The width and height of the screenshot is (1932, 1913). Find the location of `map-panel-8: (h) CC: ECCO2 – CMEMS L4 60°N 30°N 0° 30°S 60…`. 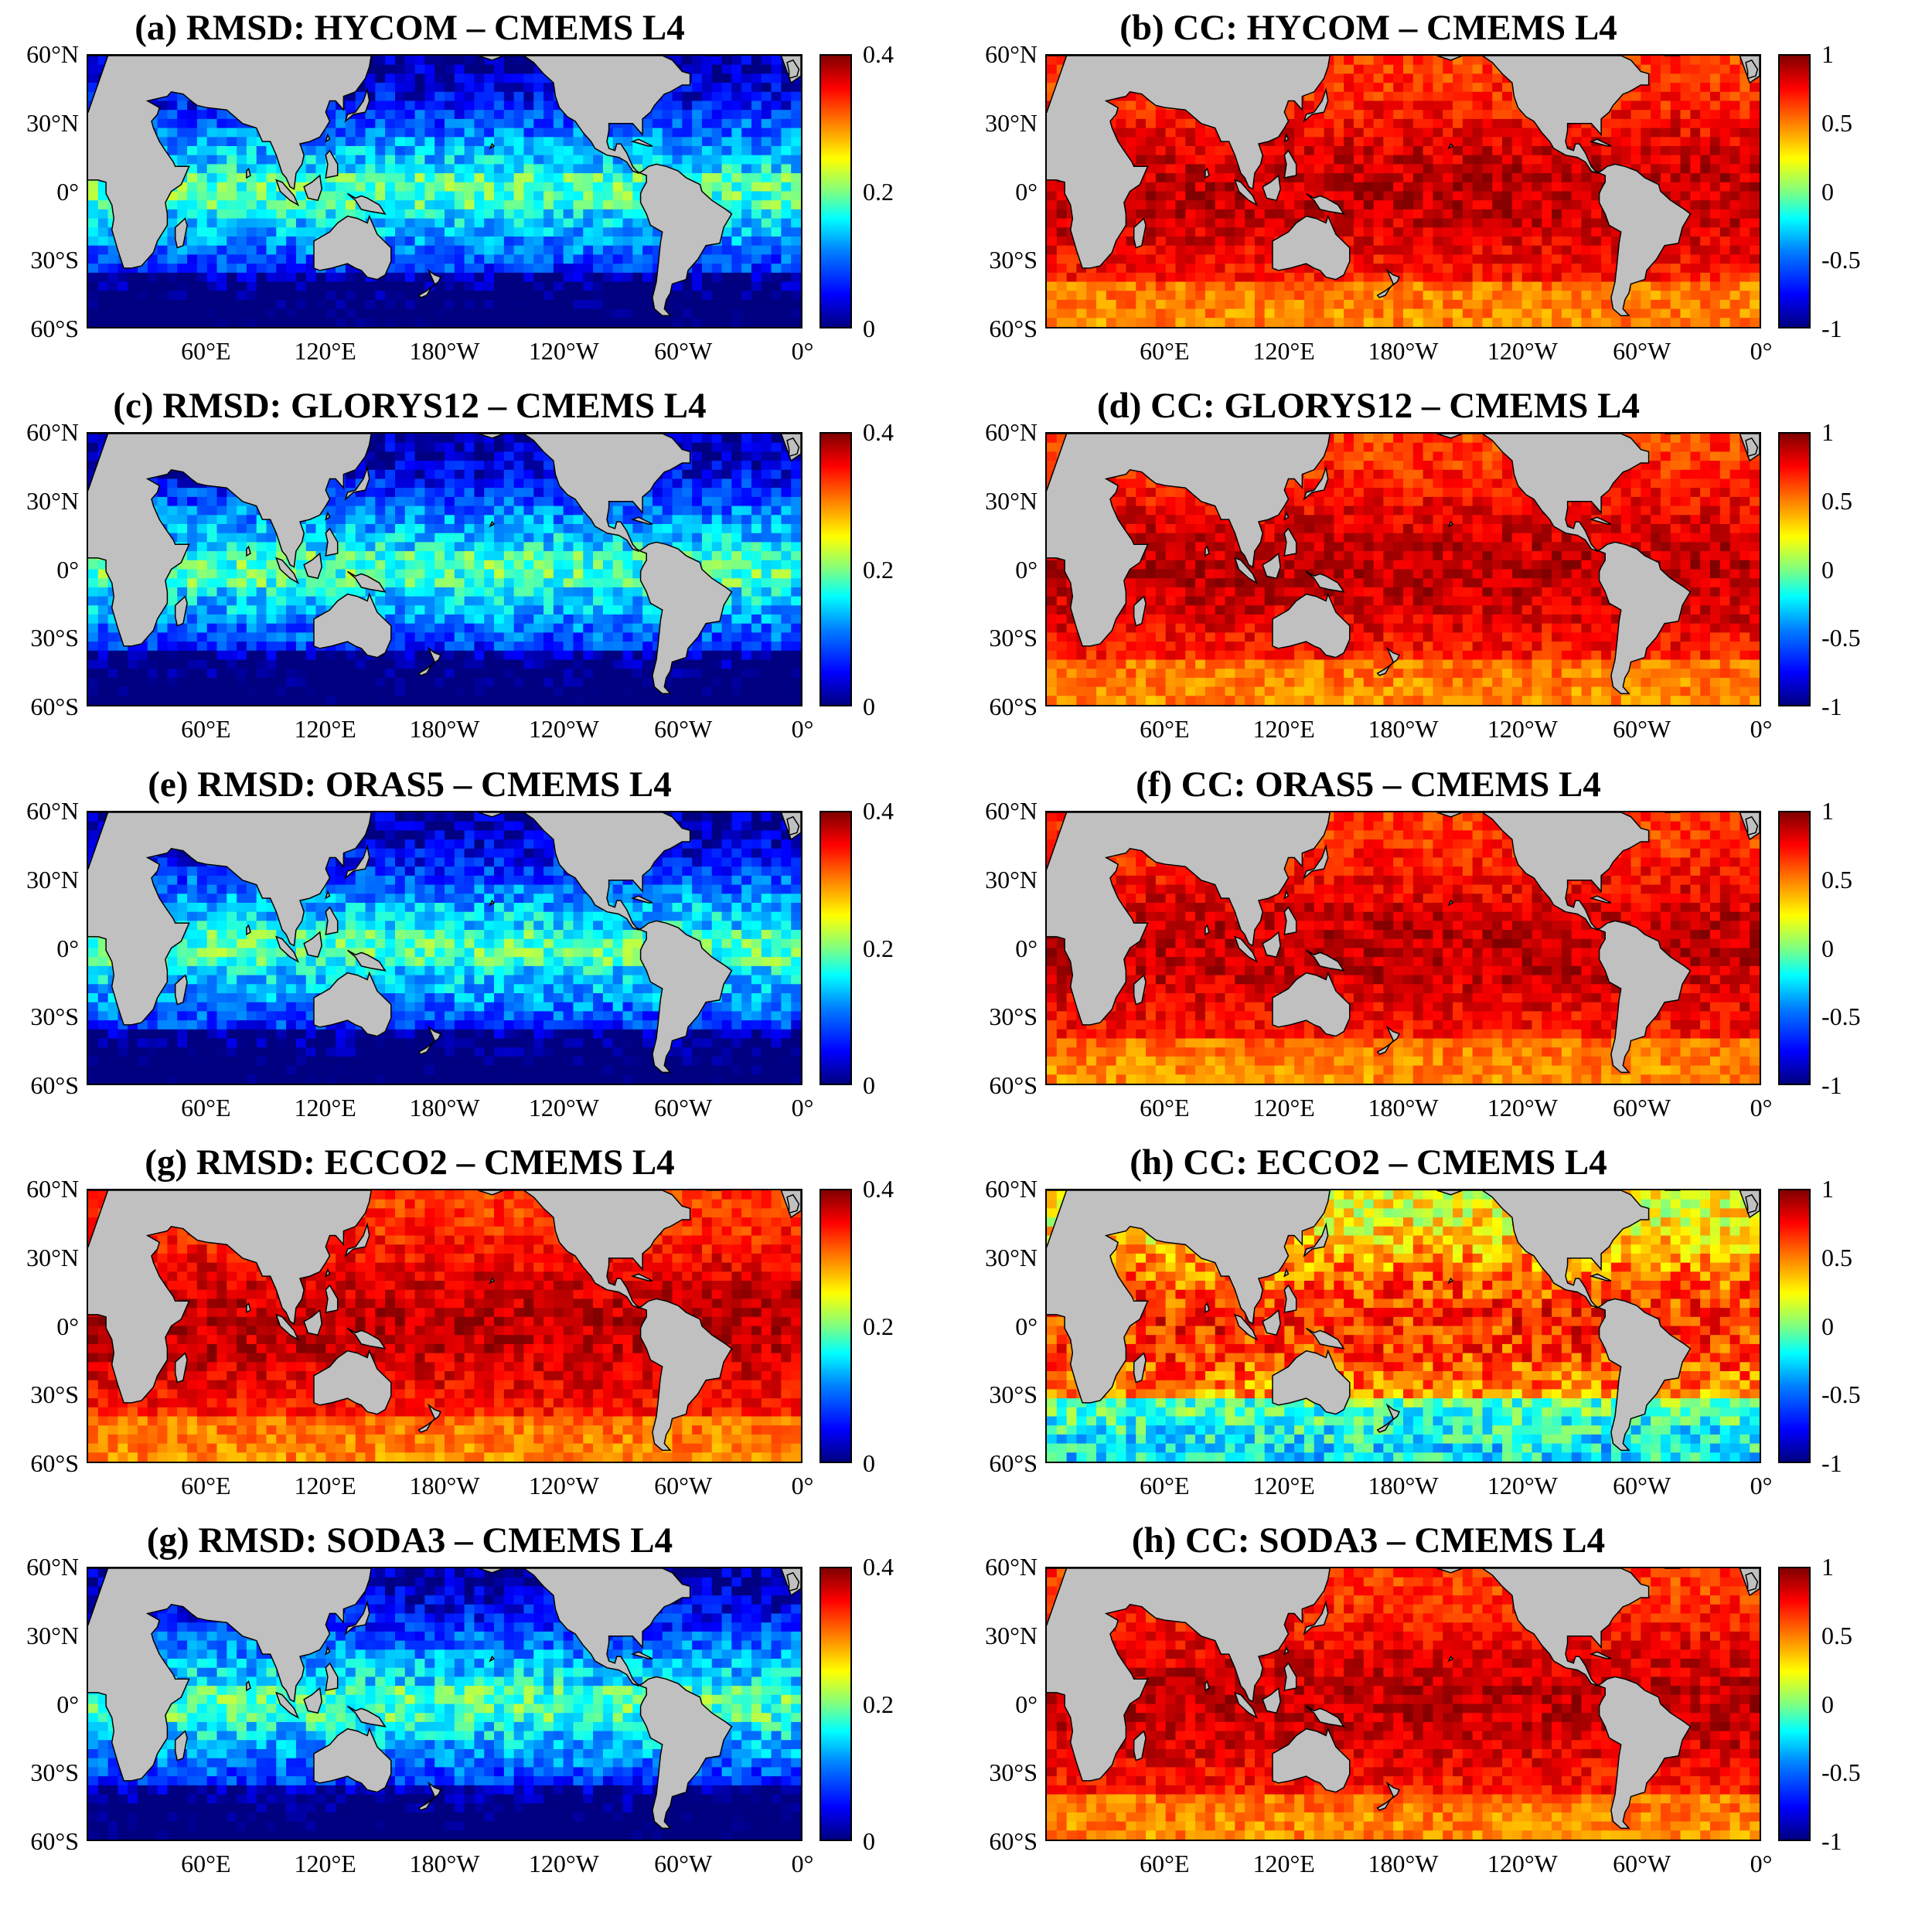

map-panel-8: (h) CC: ECCO2 – CMEMS L4 60°N 30°N 0° 30°S 60… is located at coordinates (1438, 1322).